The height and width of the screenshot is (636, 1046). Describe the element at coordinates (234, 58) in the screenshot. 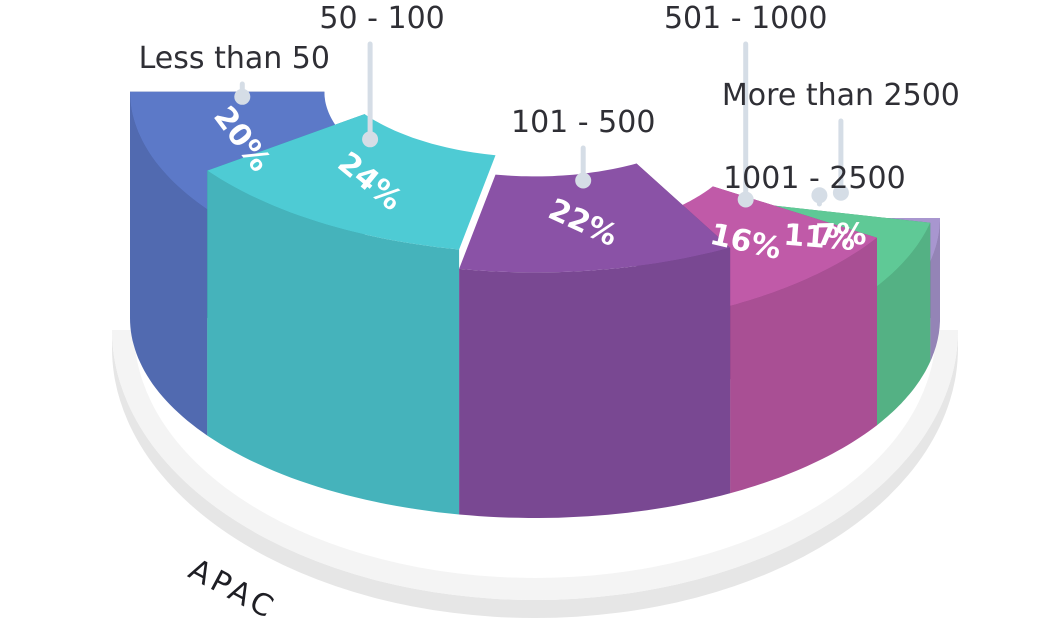

I see `category-label-less-than-50: Less than 50` at that location.